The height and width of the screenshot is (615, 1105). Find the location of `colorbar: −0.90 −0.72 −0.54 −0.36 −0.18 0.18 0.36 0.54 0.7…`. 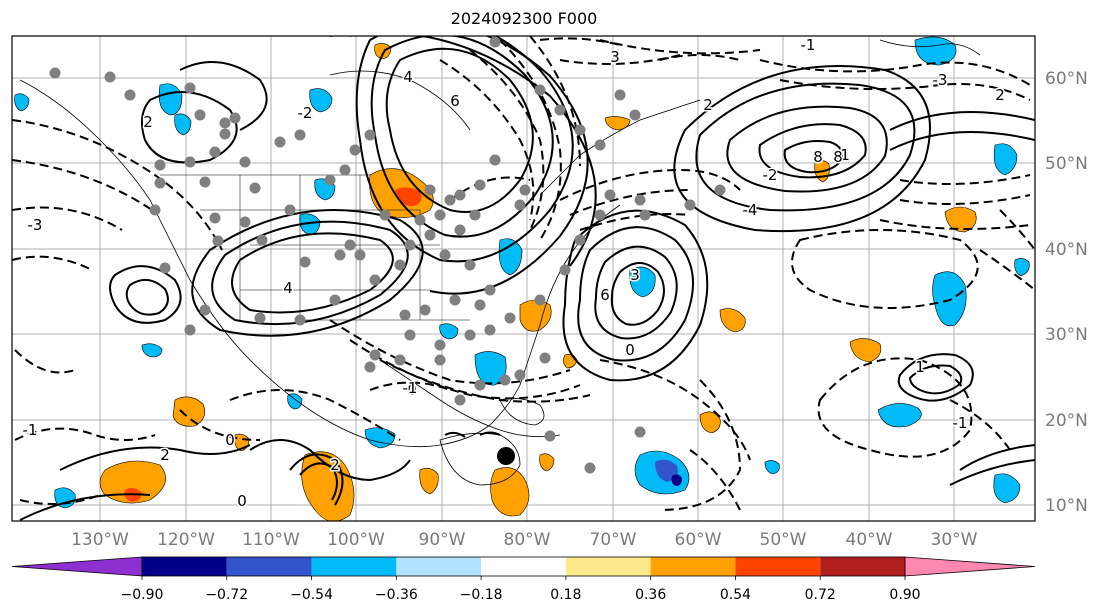

colorbar: −0.90 −0.72 −0.54 −0.36 −0.18 0.18 0.36 0.54 0.7… is located at coordinates (523, 579).